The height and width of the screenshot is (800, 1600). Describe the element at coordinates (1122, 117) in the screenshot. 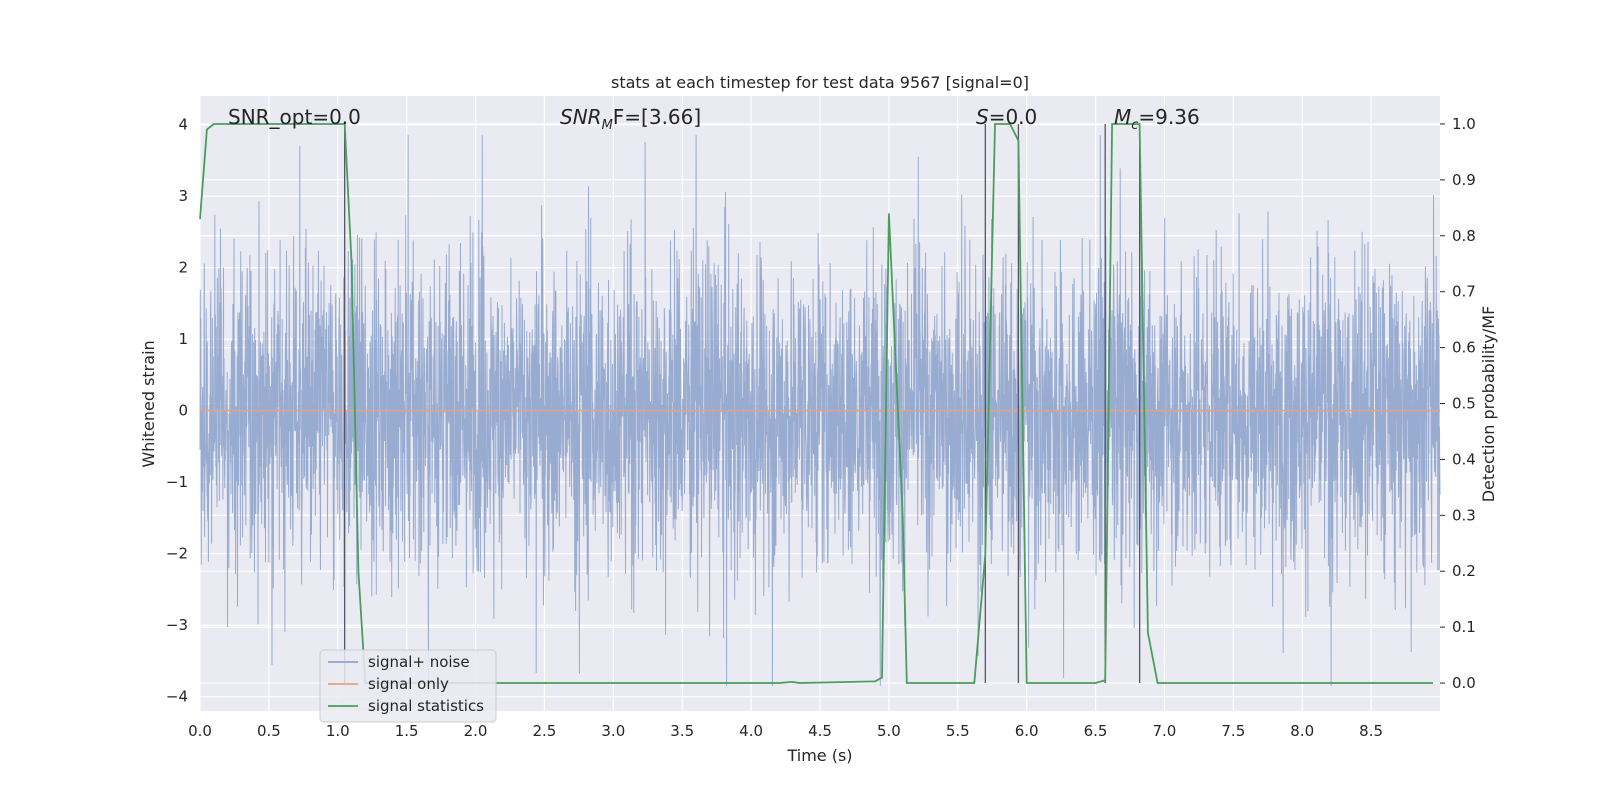

I see `annotation-mc-base: M` at that location.